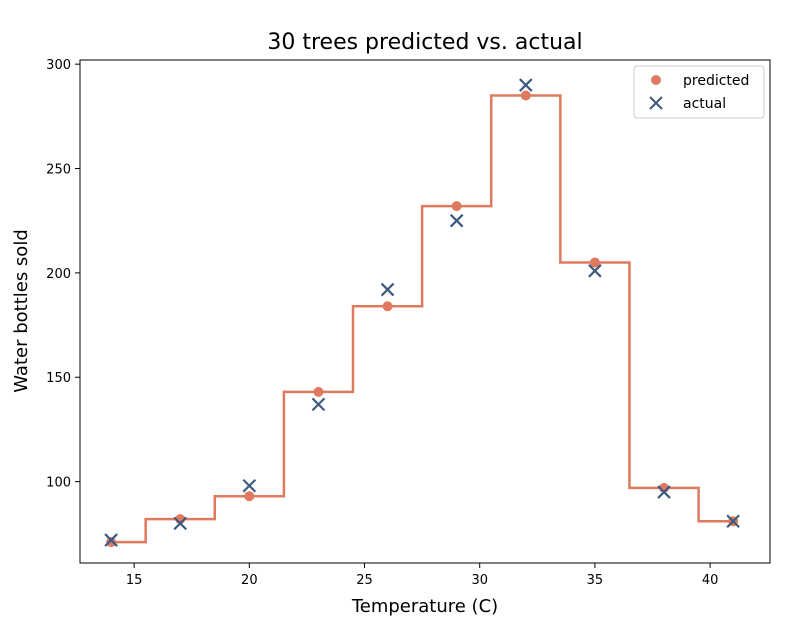  Describe the element at coordinates (656, 80) in the screenshot. I see `legend-marker-predicted` at that location.